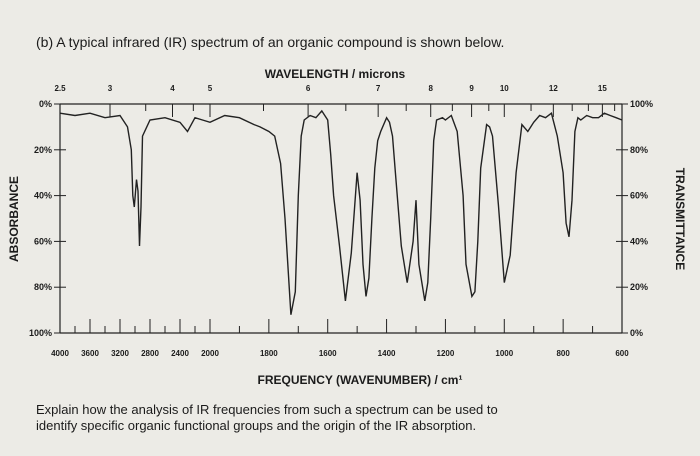 Image resolution: width=700 pixels, height=456 pixels. What do you see at coordinates (563, 353) in the screenshot?
I see `wavenumber-tick-label-11: 800` at bounding box center [563, 353].